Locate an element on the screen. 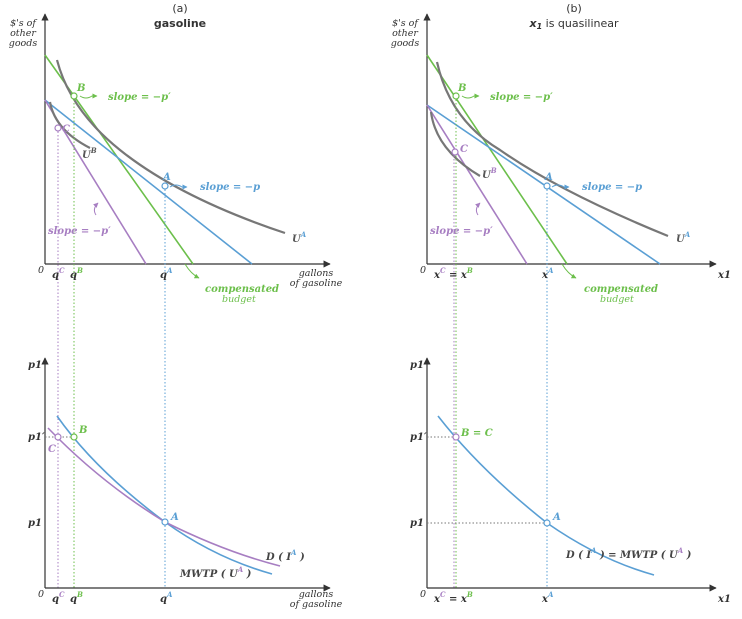  panel-b-new-budget is located at coordinates (477, 184).